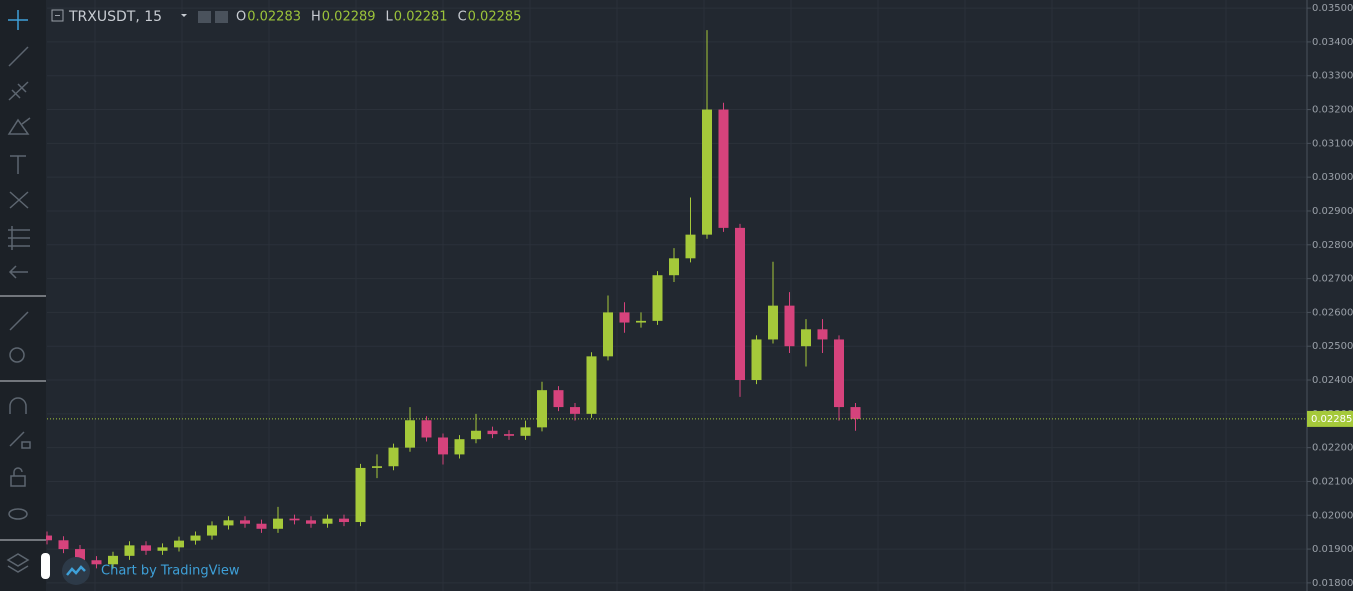 The image size is (1353, 591). What do you see at coordinates (23, 291) in the screenshot?
I see `toolbar-icons` at bounding box center [23, 291].